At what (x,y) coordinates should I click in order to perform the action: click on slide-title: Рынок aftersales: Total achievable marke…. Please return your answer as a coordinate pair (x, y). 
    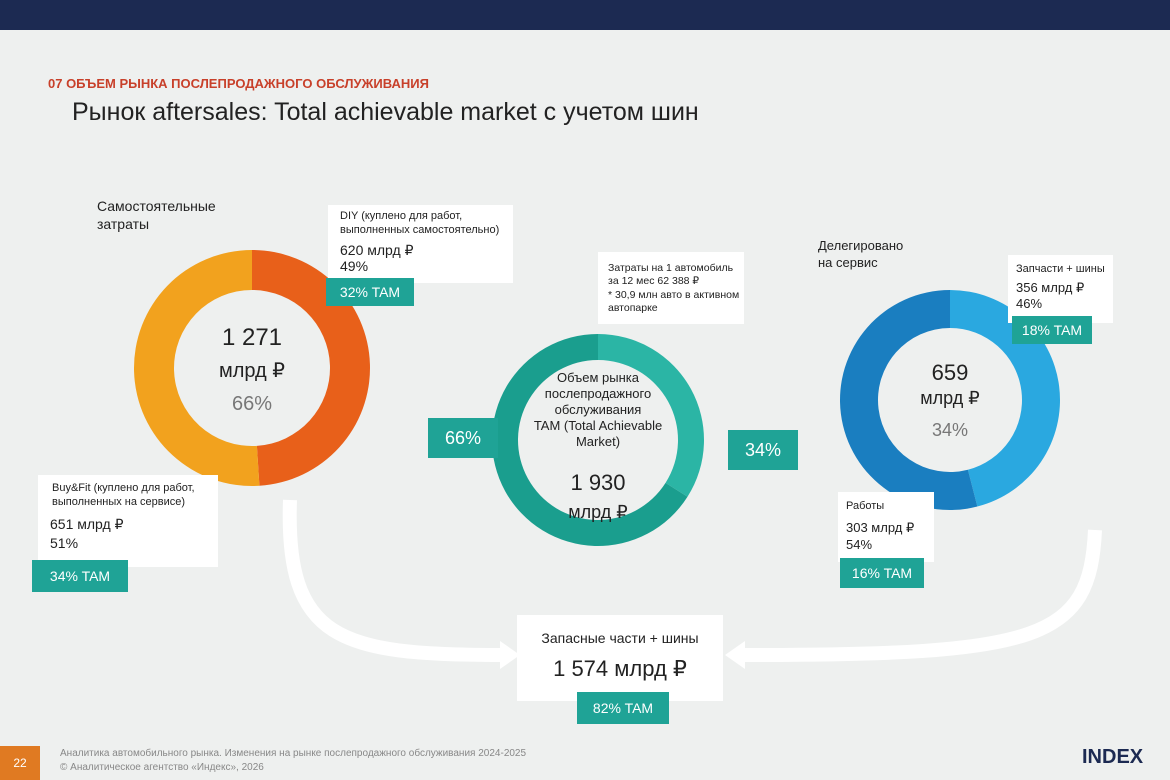
    Looking at the image, I should click on (385, 112).